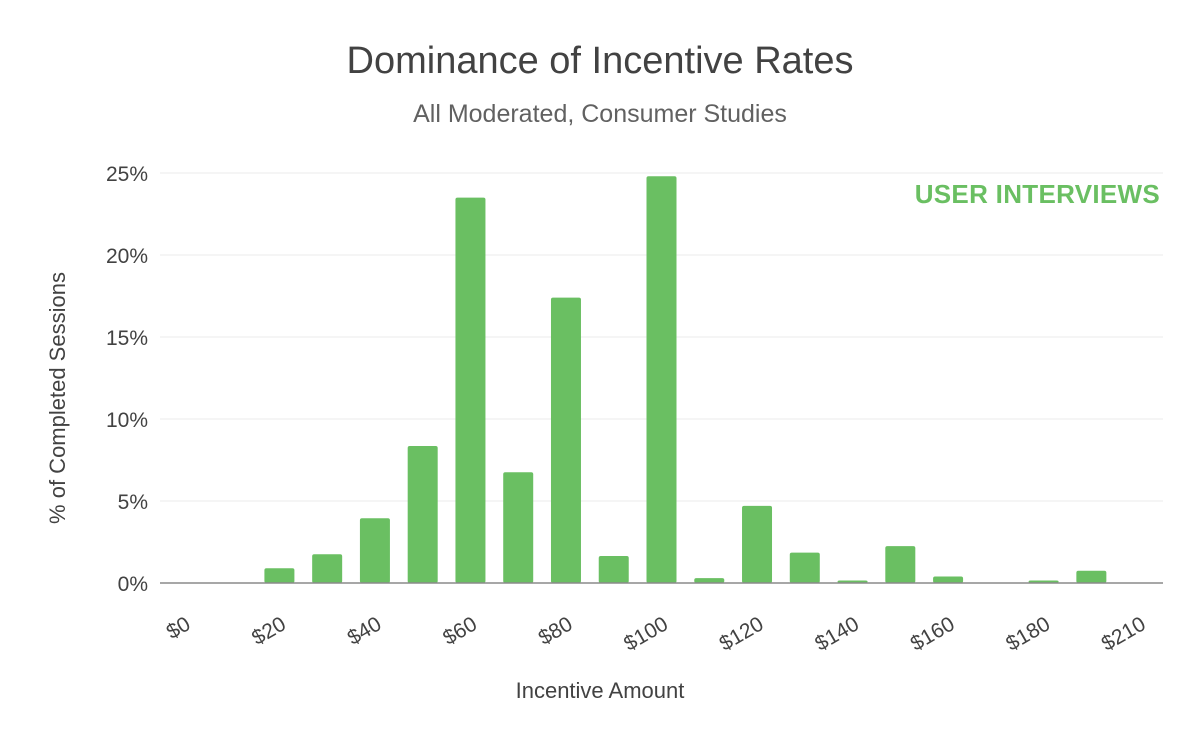 This screenshot has height=742, width=1200. I want to click on x-tick-label: $0, so click(179, 628).